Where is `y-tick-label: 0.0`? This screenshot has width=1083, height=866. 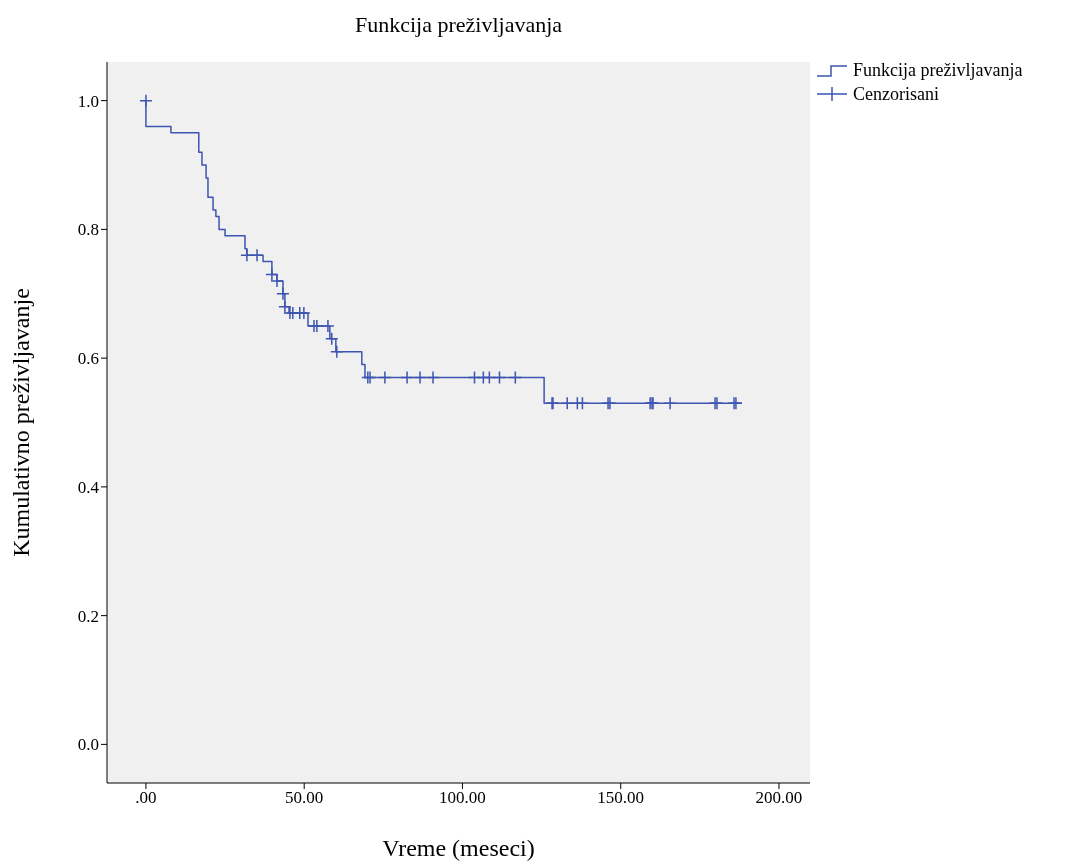 y-tick-label: 0.0 is located at coordinates (88, 745).